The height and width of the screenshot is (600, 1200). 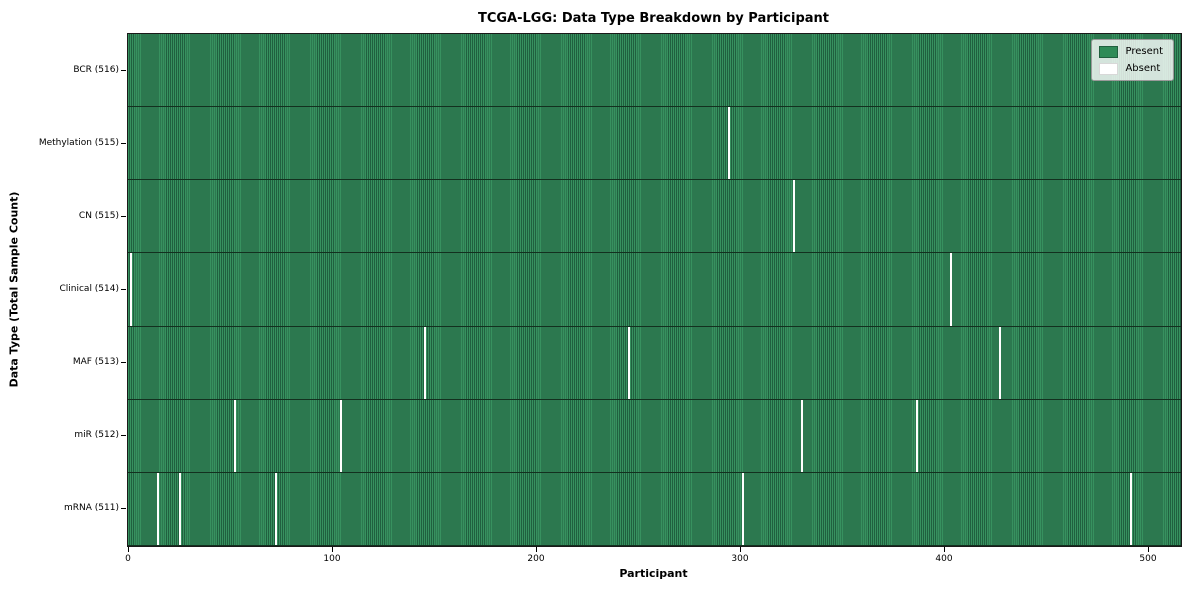 I want to click on heatmap-row-BCR, so click(x=654, y=71).